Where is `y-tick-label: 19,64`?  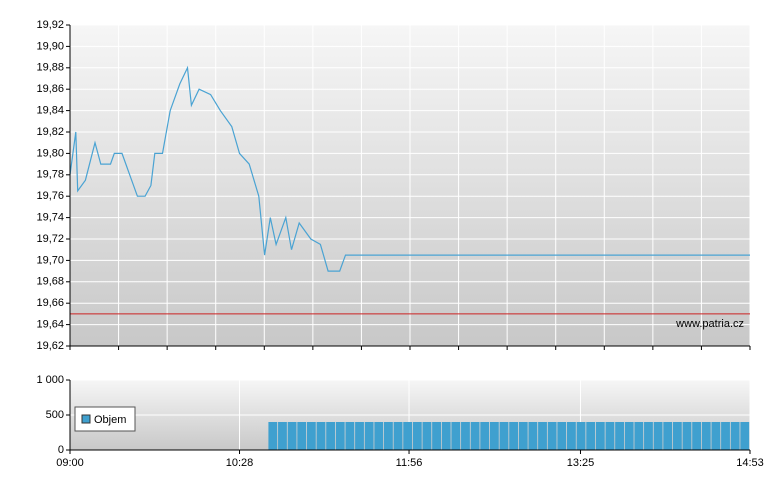 y-tick-label: 19,64 is located at coordinates (50, 325).